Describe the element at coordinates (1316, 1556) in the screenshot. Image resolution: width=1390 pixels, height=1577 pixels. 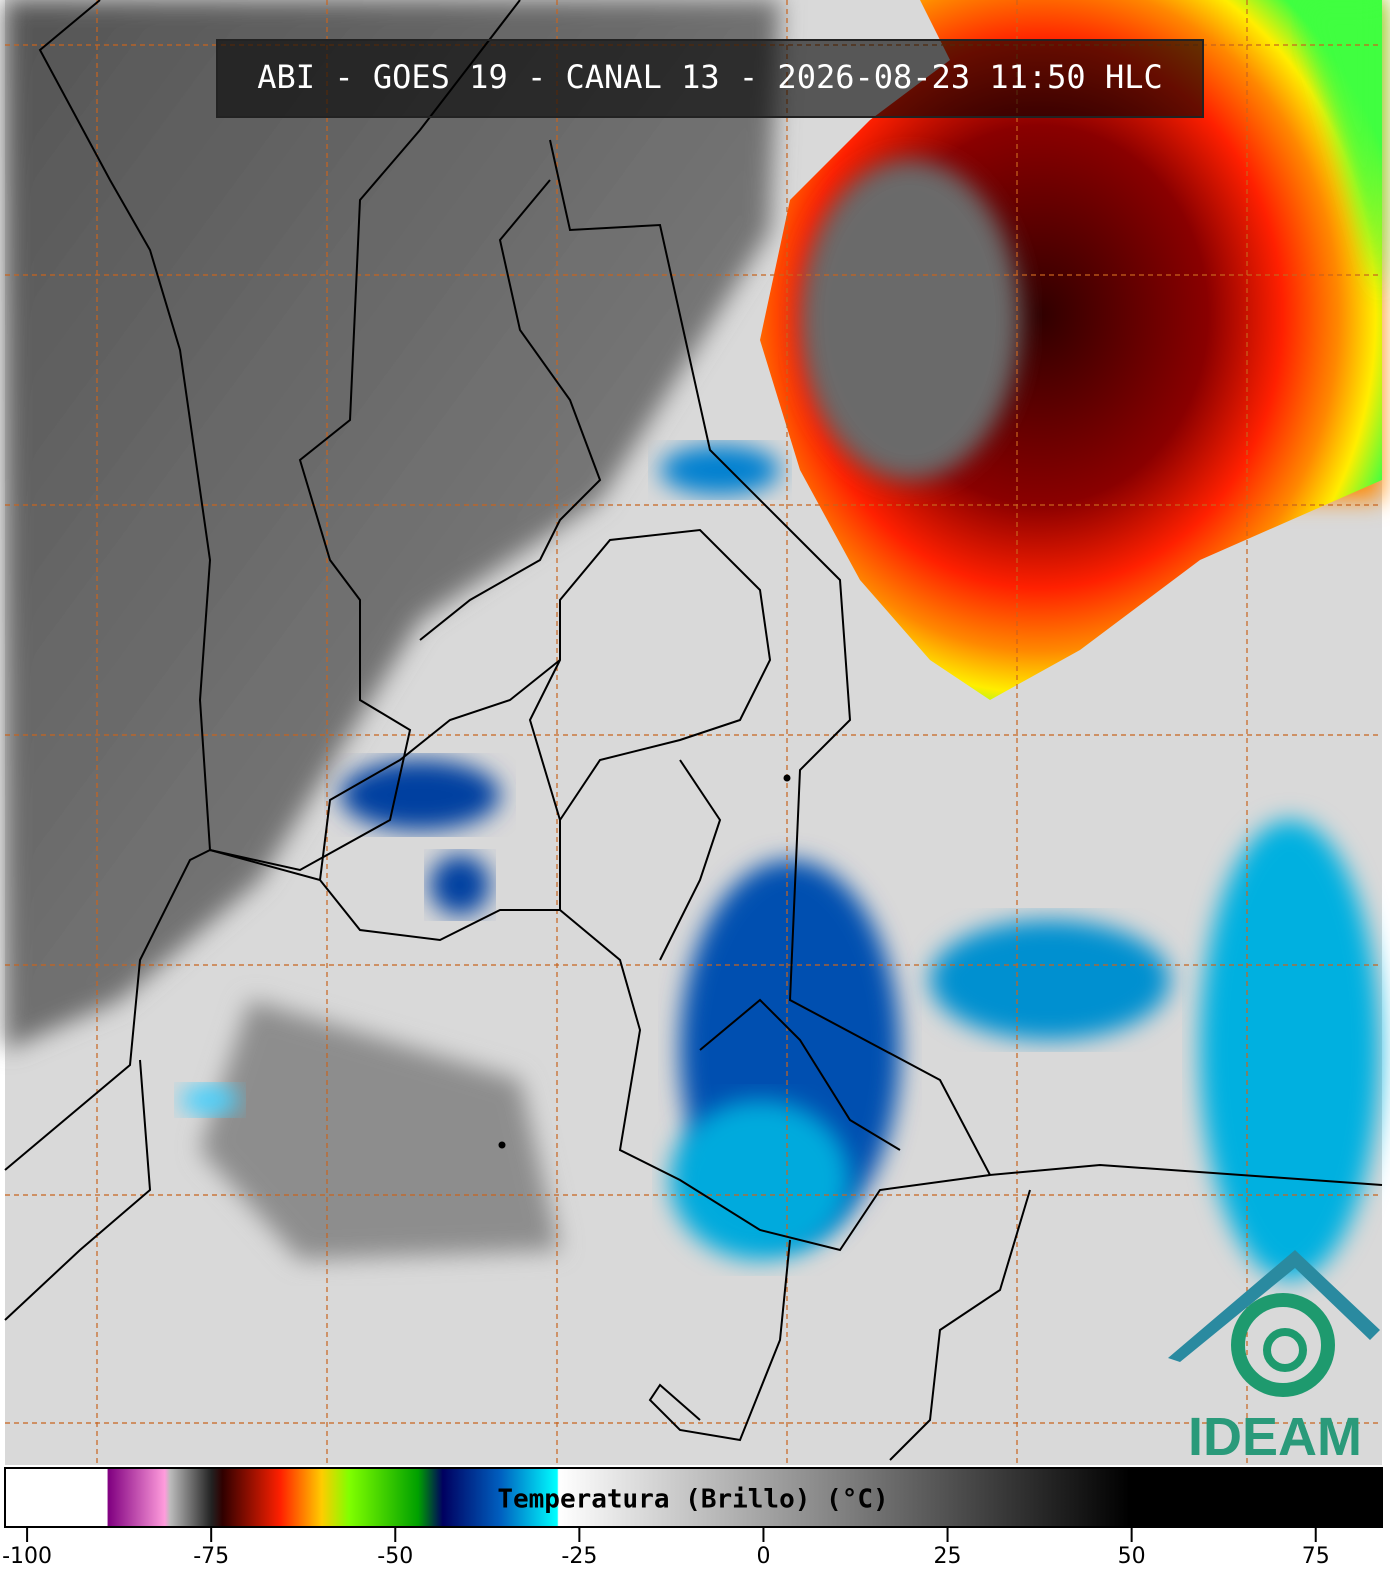
I see `tick-label: 75` at that location.